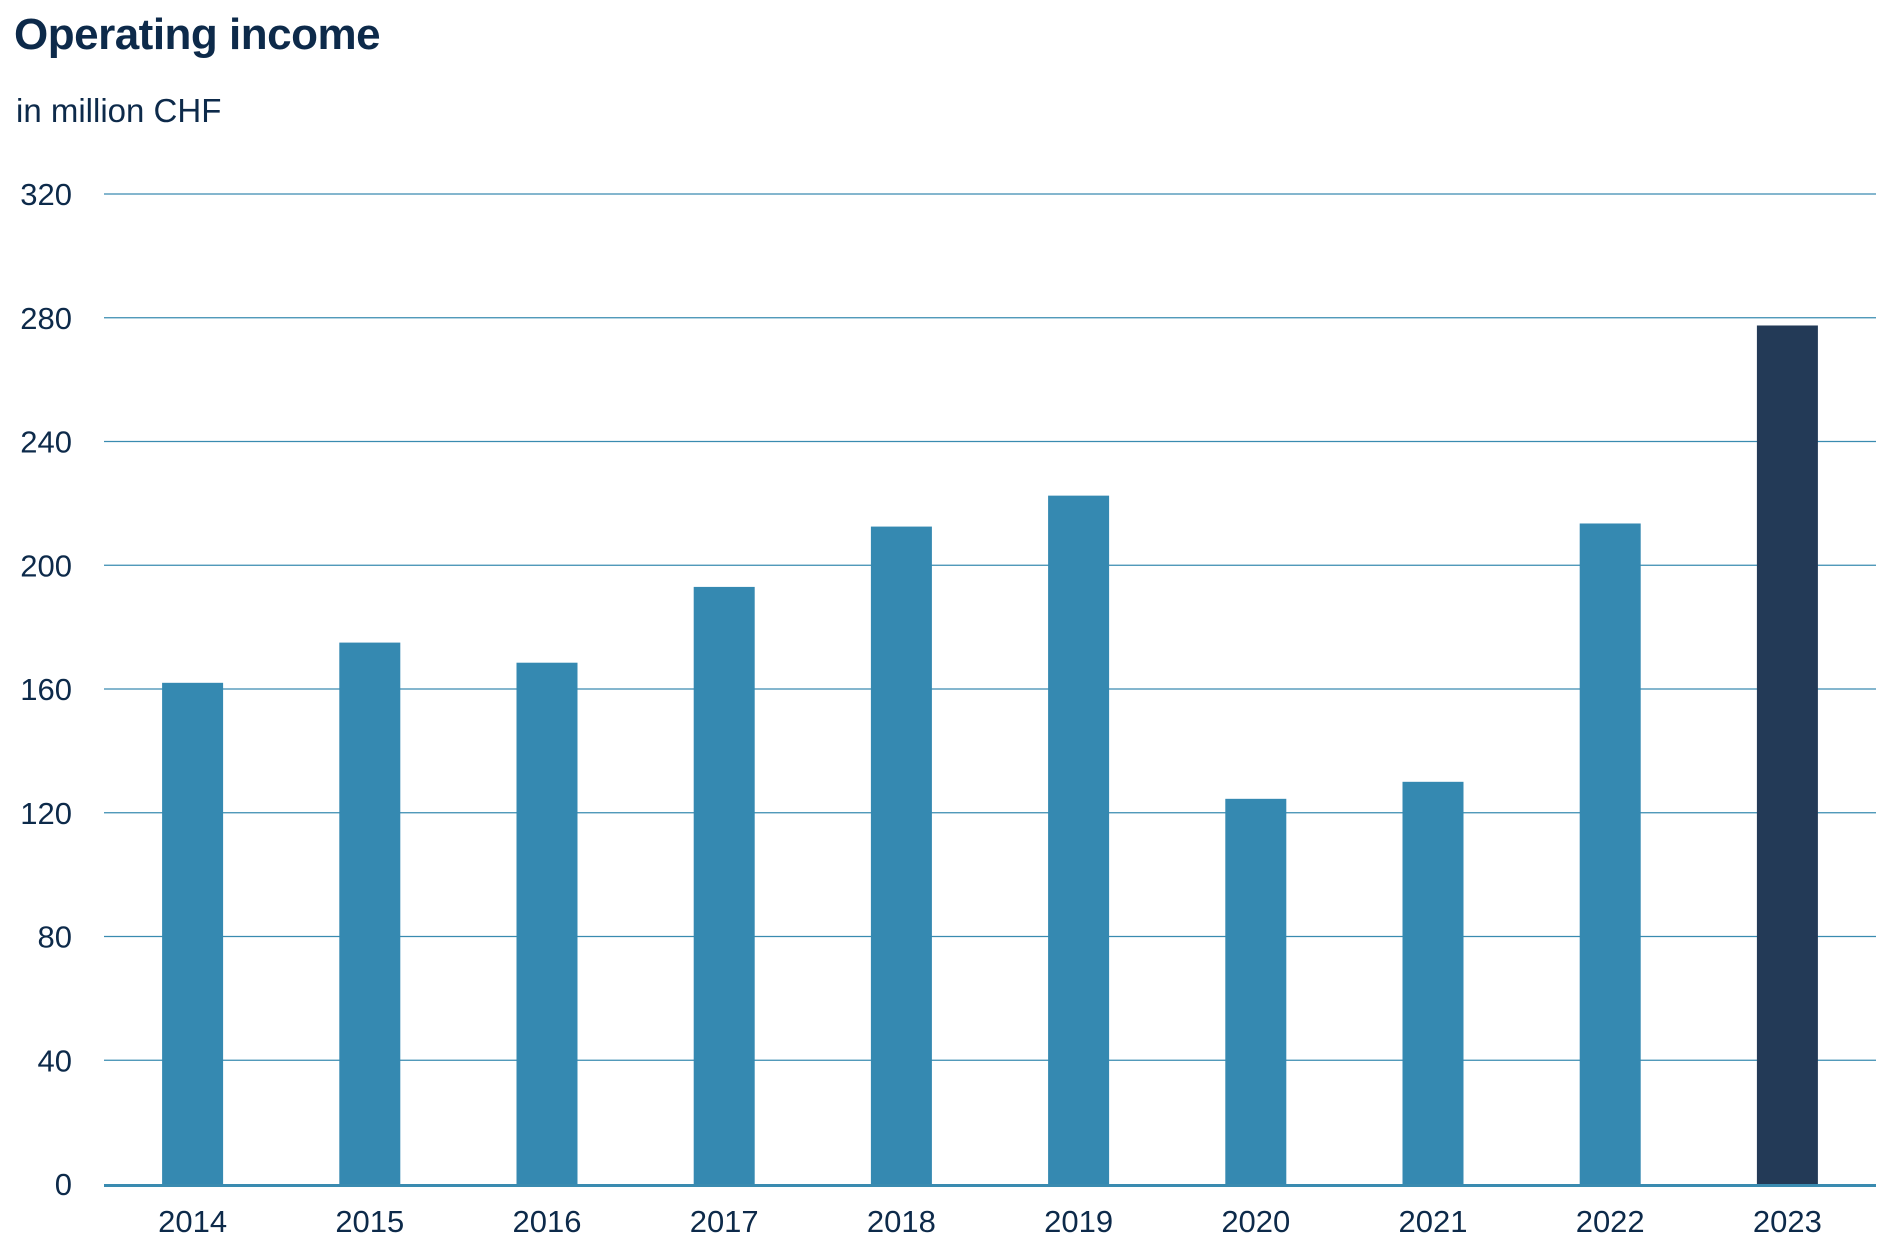  What do you see at coordinates (1433, 982) in the screenshot?
I see `bar-2021` at bounding box center [1433, 982].